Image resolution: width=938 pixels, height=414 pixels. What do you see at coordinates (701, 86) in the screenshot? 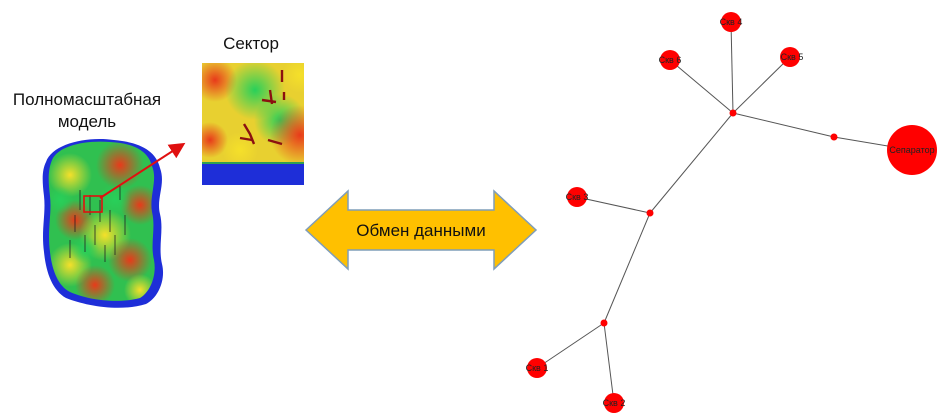
I see `edge-hub-skv6` at bounding box center [701, 86].